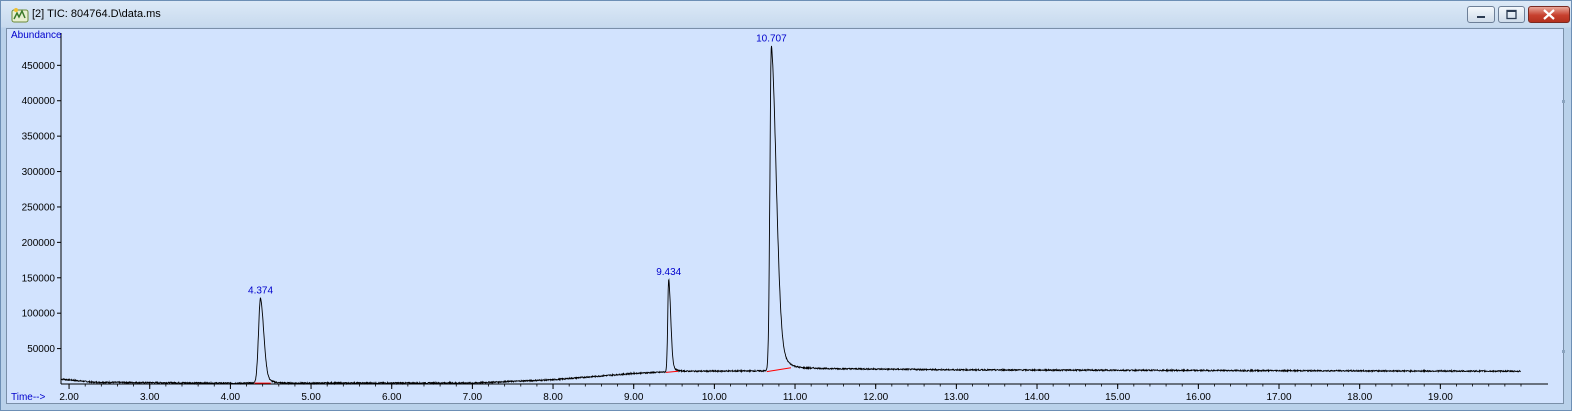 This screenshot has height=411, width=1572. Describe the element at coordinates (956, 397) in the screenshot. I see `x-tick-label: 13.00` at that location.